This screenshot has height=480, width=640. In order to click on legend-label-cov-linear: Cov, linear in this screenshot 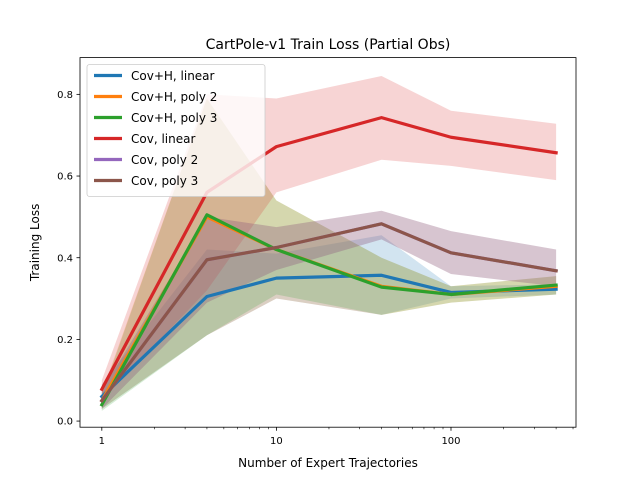, I will do `click(163, 139)`.